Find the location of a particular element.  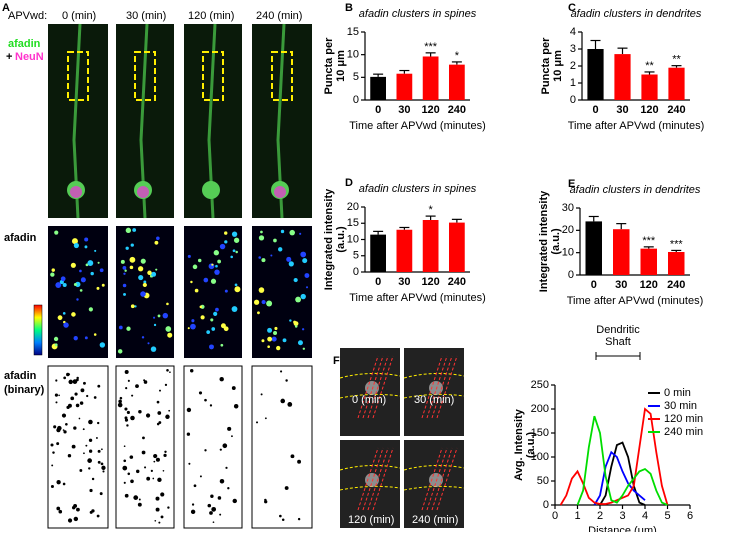

time-label: 240 (min) is located at coordinates (435, 520).